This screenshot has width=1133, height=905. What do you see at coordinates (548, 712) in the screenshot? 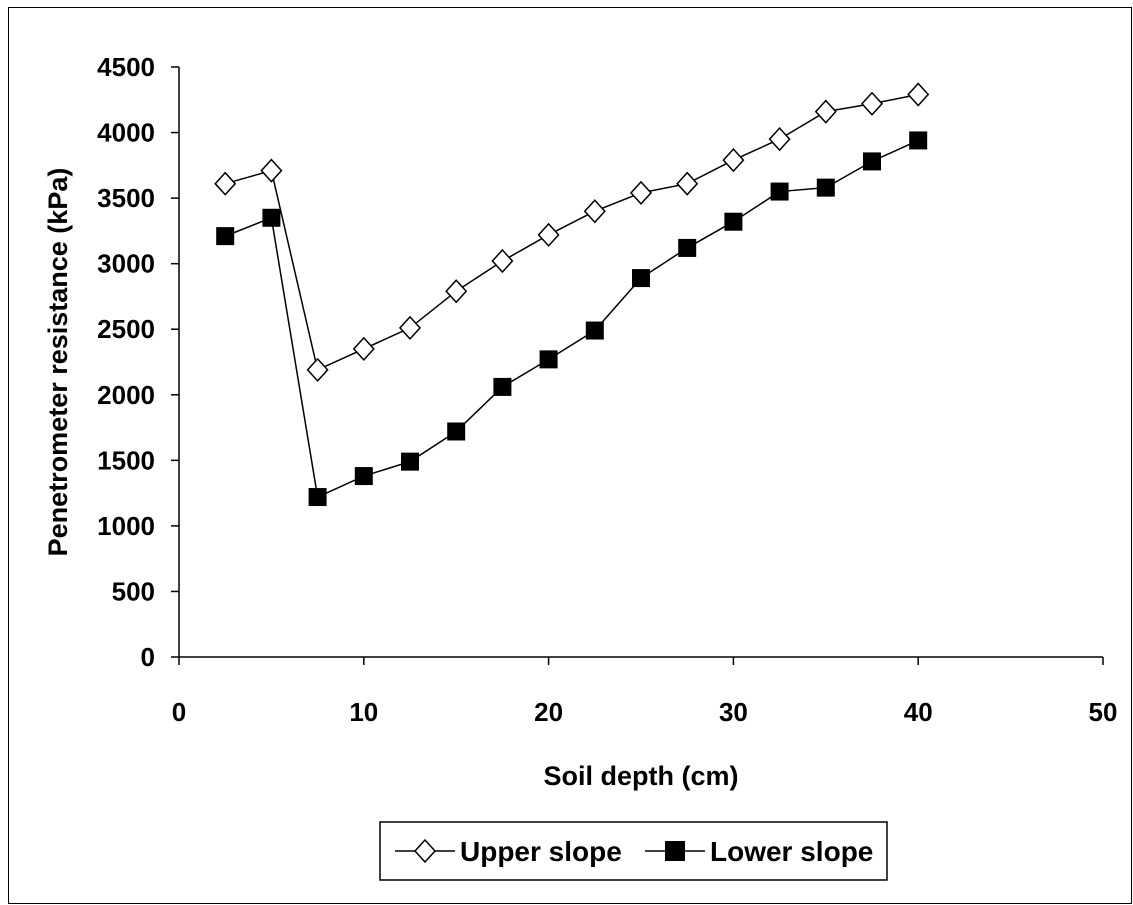
I see `x-tick-label: 20` at bounding box center [548, 712].